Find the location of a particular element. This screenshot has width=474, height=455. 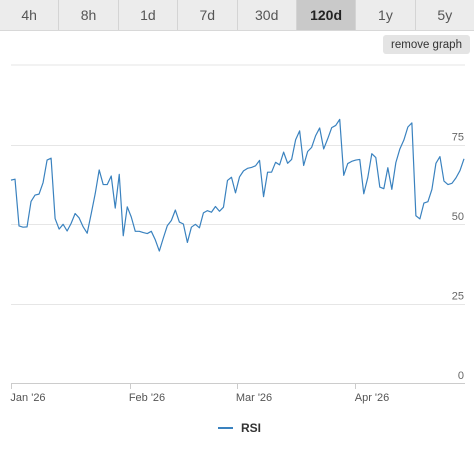

tab-8h: 8h is located at coordinates (89, 15).